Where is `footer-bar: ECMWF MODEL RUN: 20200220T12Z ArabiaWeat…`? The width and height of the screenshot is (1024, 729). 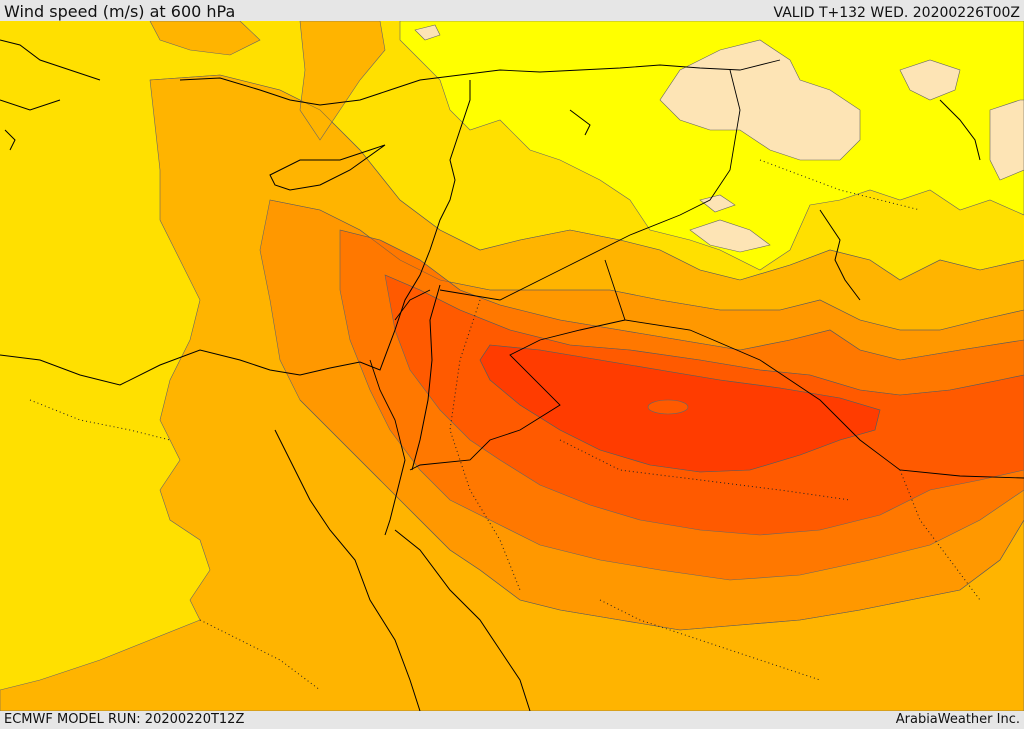
footer-bar: ECMWF MODEL RUN: 20200220T12Z ArabiaWeat… is located at coordinates (512, 720).